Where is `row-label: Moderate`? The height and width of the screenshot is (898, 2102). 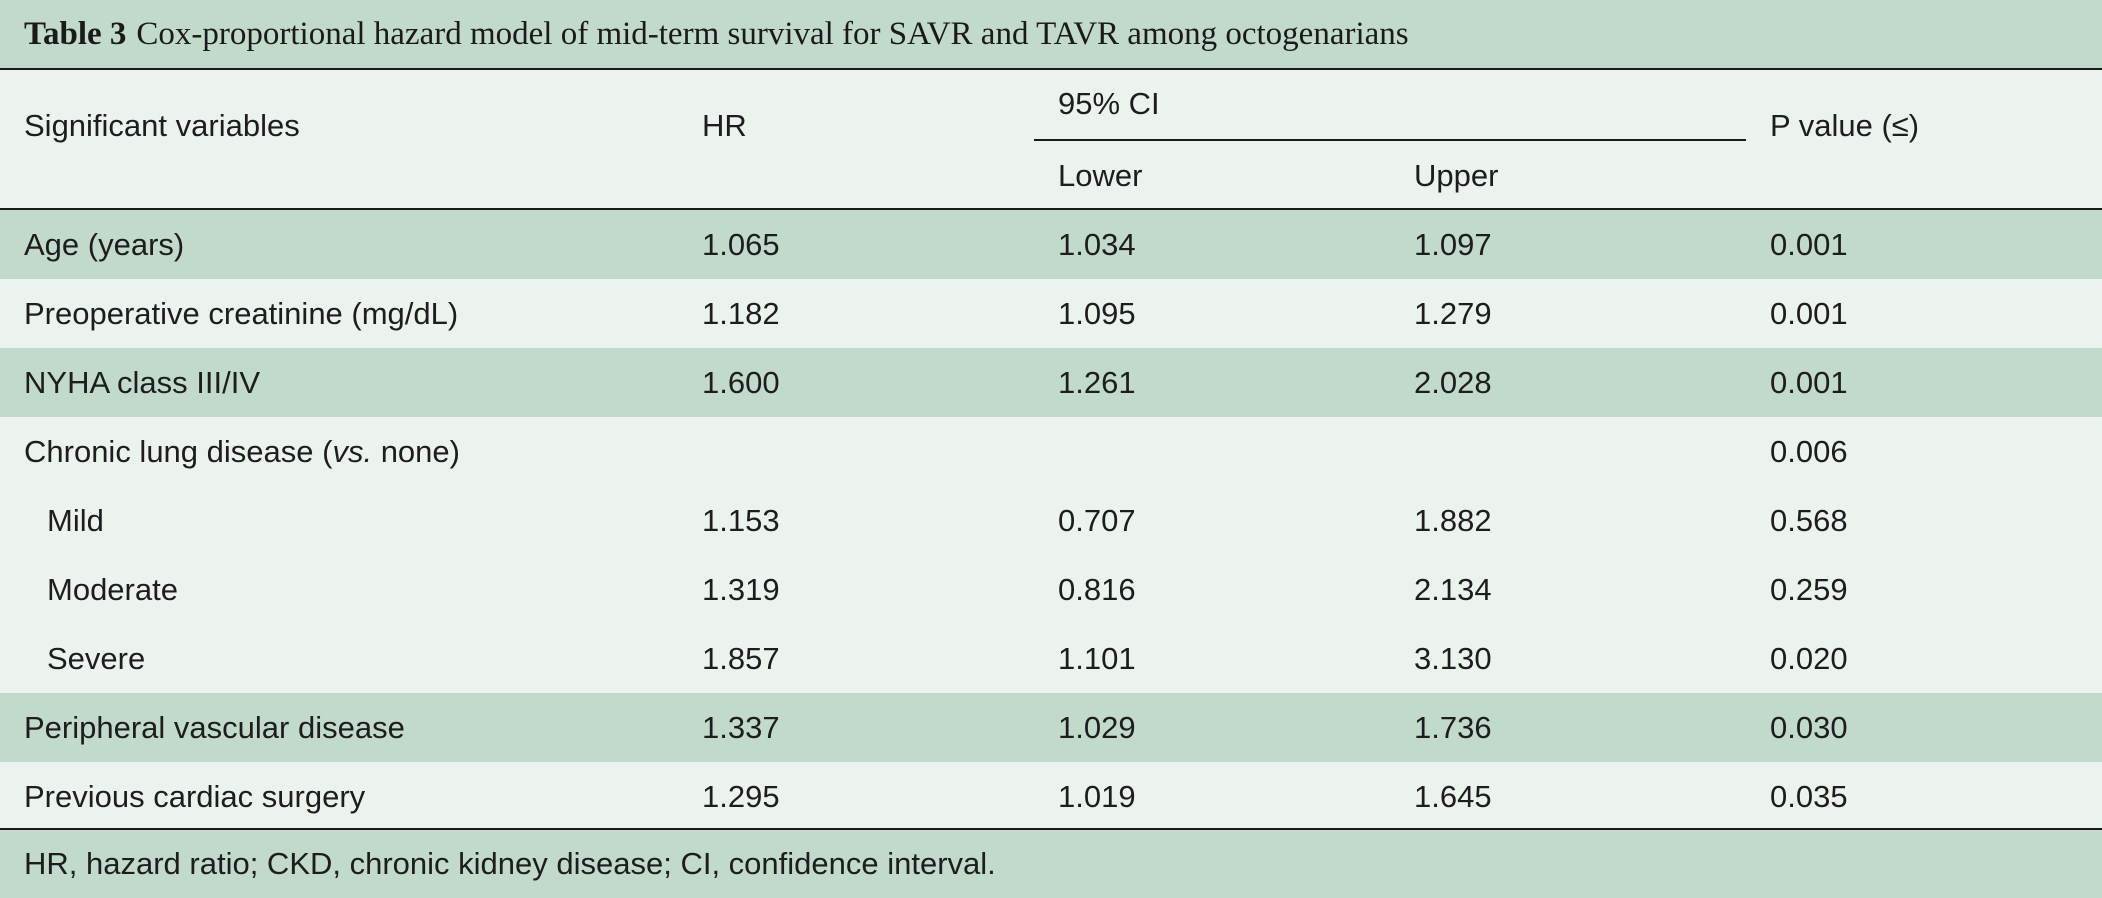 row-label: Moderate is located at coordinates (112, 589).